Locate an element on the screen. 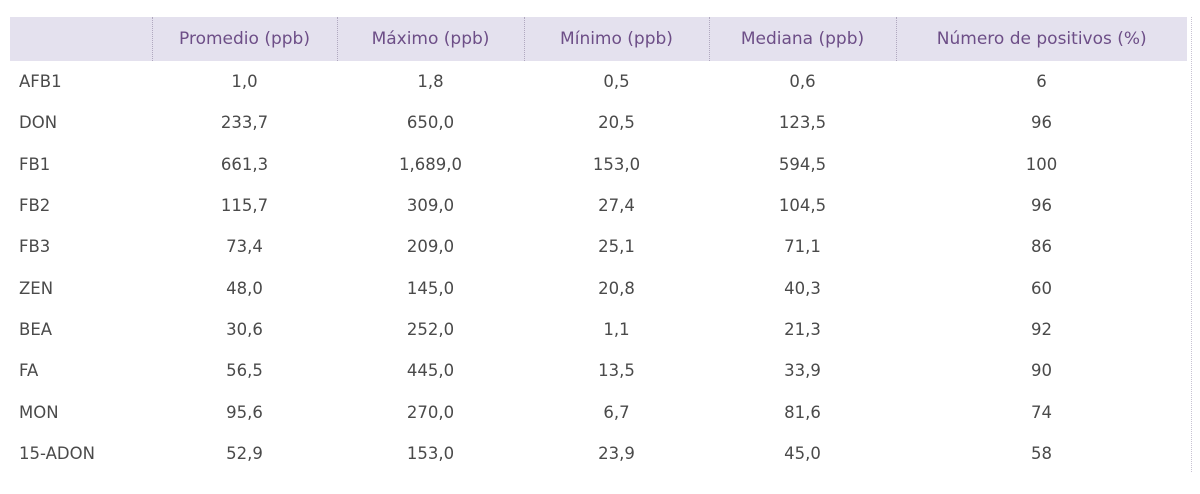 The height and width of the screenshot is (494, 1200). cell-median: 21,3 is located at coordinates (802, 329).